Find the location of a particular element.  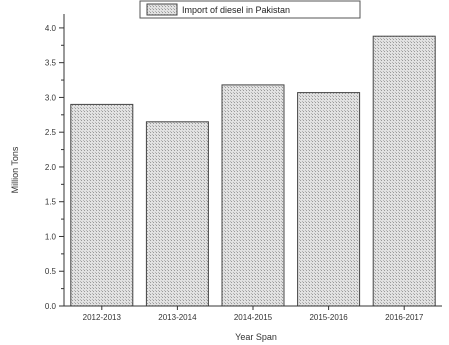

x-axis-label: Year Span is located at coordinates (256, 337).